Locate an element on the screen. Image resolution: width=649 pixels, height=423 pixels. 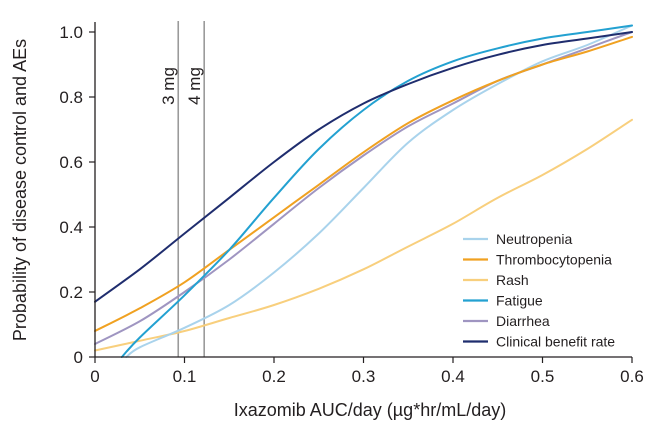
x-ticks: 0 0.1 0.2 0.3 0.4 0.5 0.6 is located at coordinates (367, 371).